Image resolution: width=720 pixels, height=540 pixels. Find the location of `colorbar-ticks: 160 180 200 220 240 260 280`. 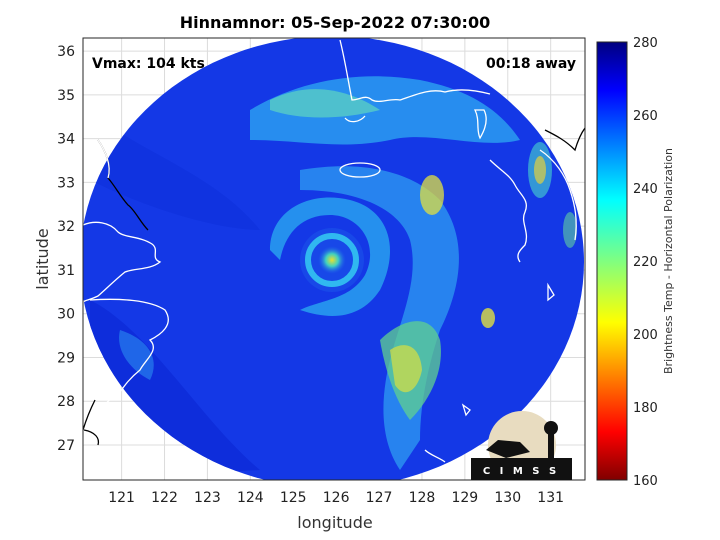

colorbar-ticks: 160 180 200 220 240 260 280 is located at coordinates (645, 262).